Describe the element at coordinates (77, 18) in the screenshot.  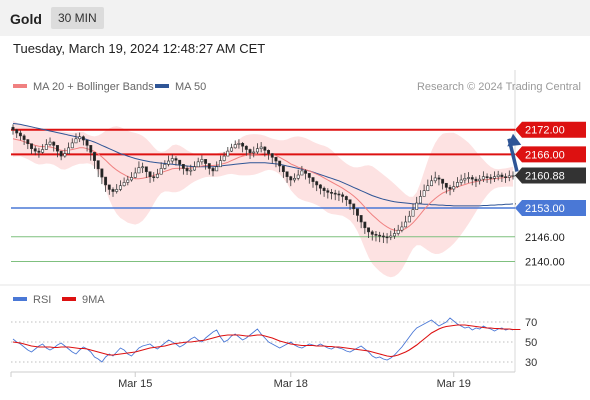
I see `timeframe-button: 30 MIN` at that location.